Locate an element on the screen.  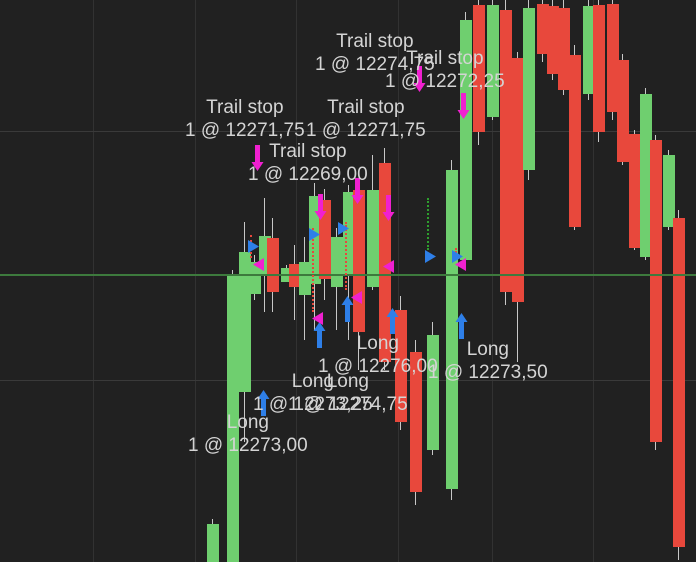
trade-label-trail-stop-12271-75-b: Trail stop 1 @ 12271,75 is located at coordinates (366, 119).